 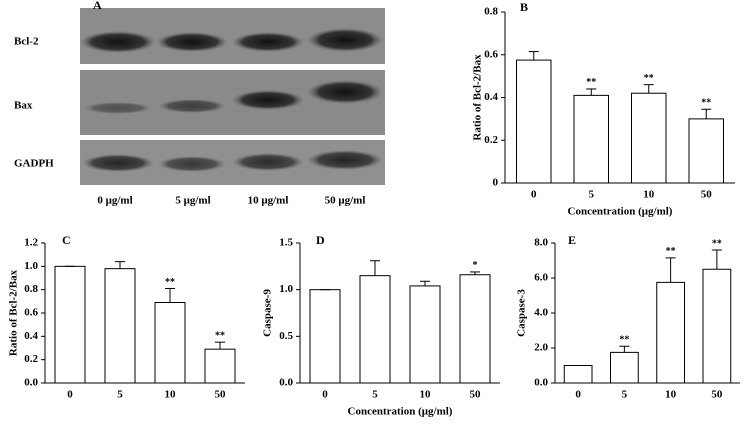 I want to click on y-tick-label: 1.5, so click(x=286, y=243).